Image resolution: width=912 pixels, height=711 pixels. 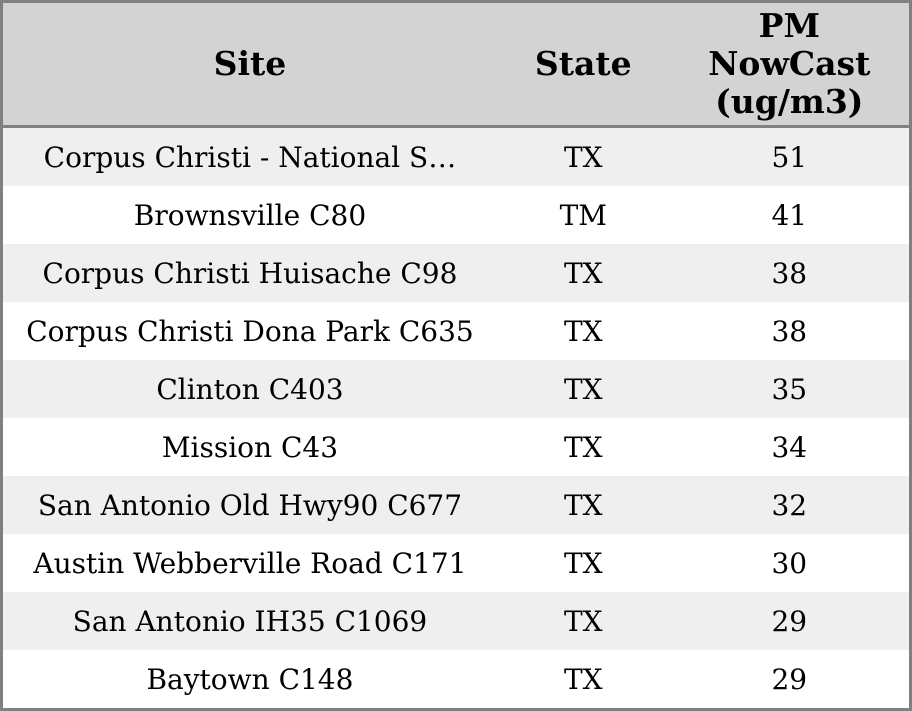 I want to click on cell-site: San Antonio Old Hwy90 C677, so click(x=250, y=505).